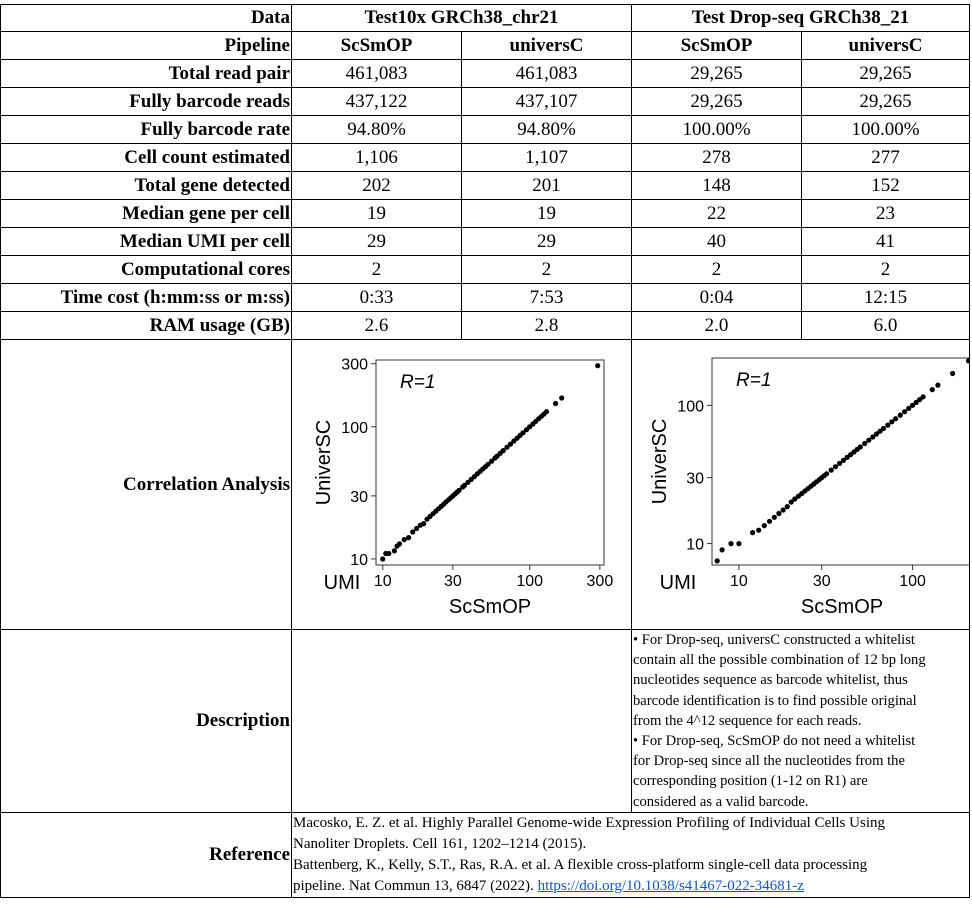 The height and width of the screenshot is (906, 972). I want to click on corner-label: UMI, so click(678, 583).